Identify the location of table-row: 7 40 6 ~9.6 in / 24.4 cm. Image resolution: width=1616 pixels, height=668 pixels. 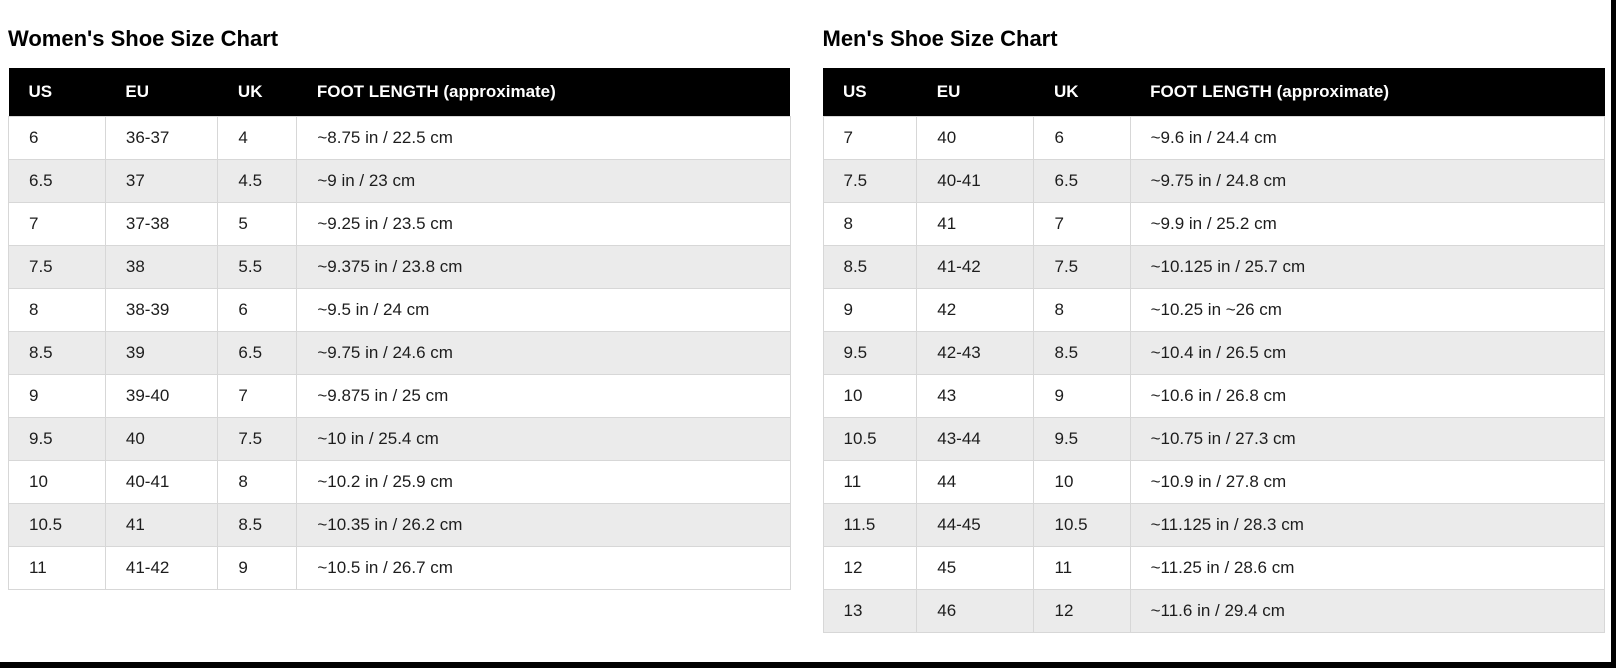
(1214, 138).